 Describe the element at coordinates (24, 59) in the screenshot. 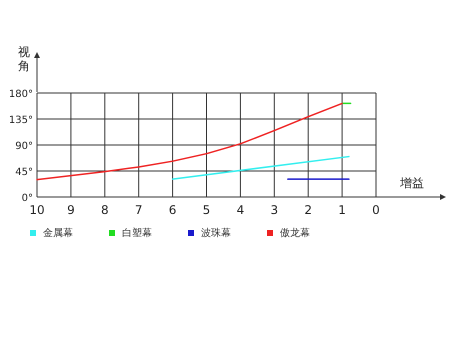

I see `y-axis-title: 视角` at that location.